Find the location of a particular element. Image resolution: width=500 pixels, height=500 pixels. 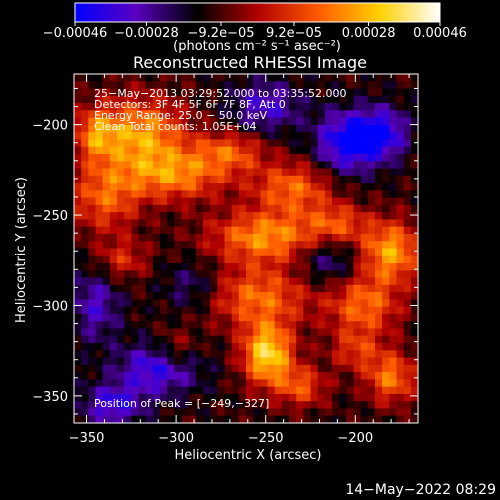

colorbar-tick-label: 0.00046 is located at coordinates (440, 33).